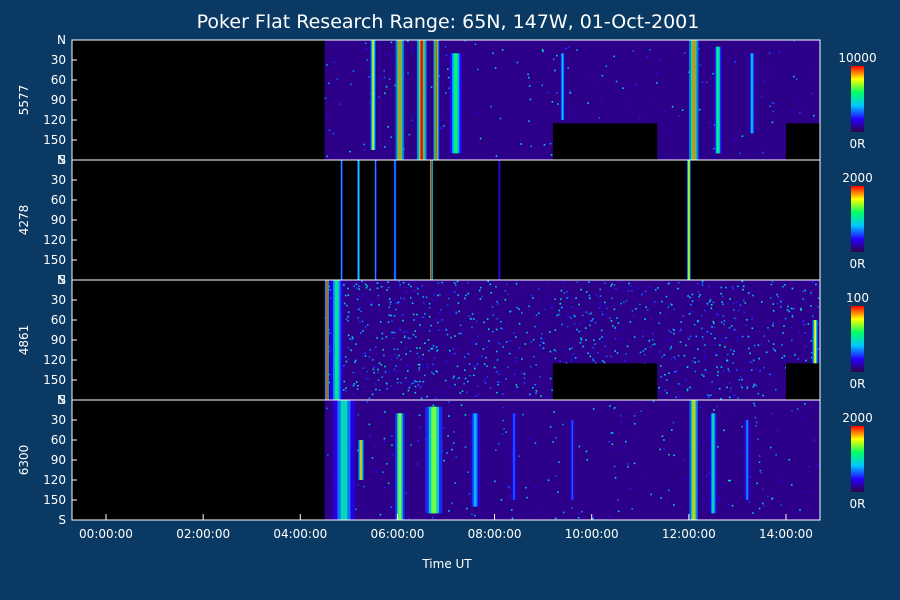 Image resolution: width=900 pixels, height=600 pixels. I want to click on panel-wavelength-label: 5577, so click(24, 100).